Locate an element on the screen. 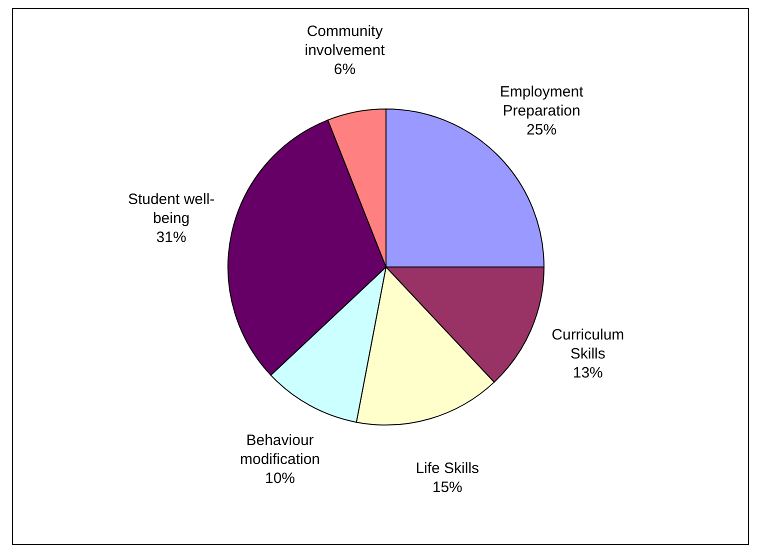 This screenshot has width=757, height=558. slice-label: Life Skills is located at coordinates (448, 468).